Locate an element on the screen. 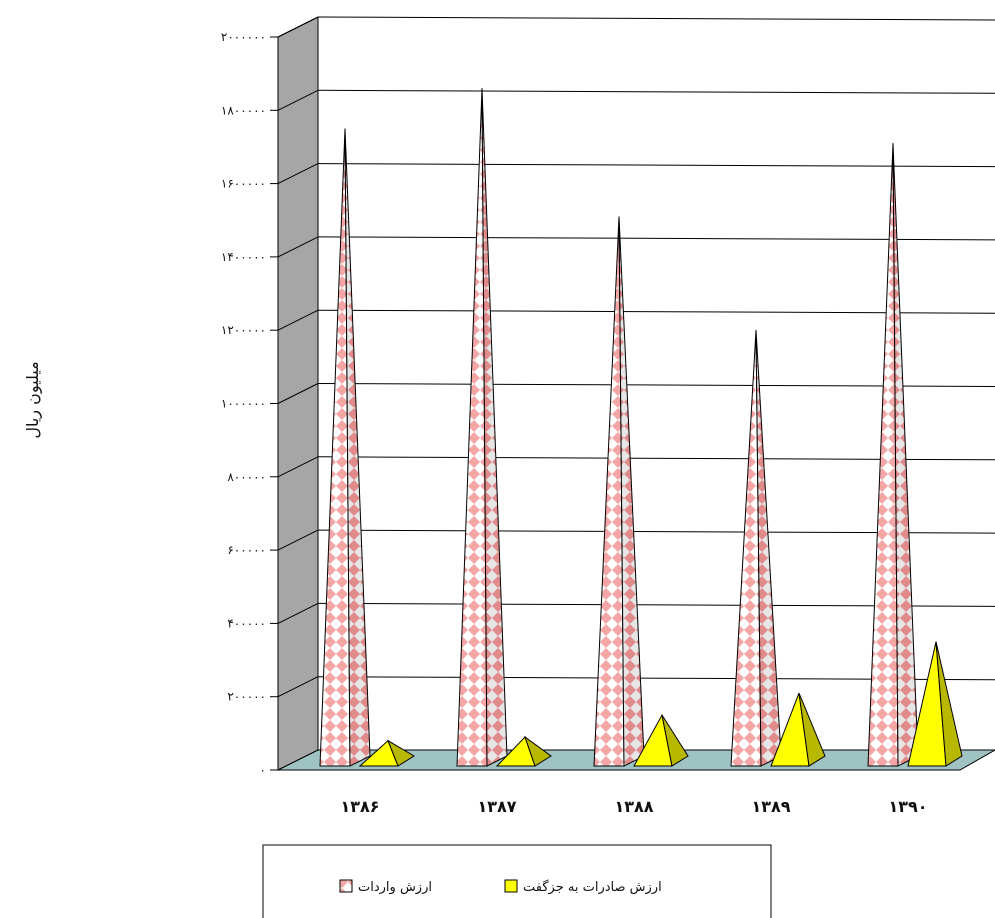  legend: ارزش واردات ارزش صادرات به جزگفت is located at coordinates (517, 881).